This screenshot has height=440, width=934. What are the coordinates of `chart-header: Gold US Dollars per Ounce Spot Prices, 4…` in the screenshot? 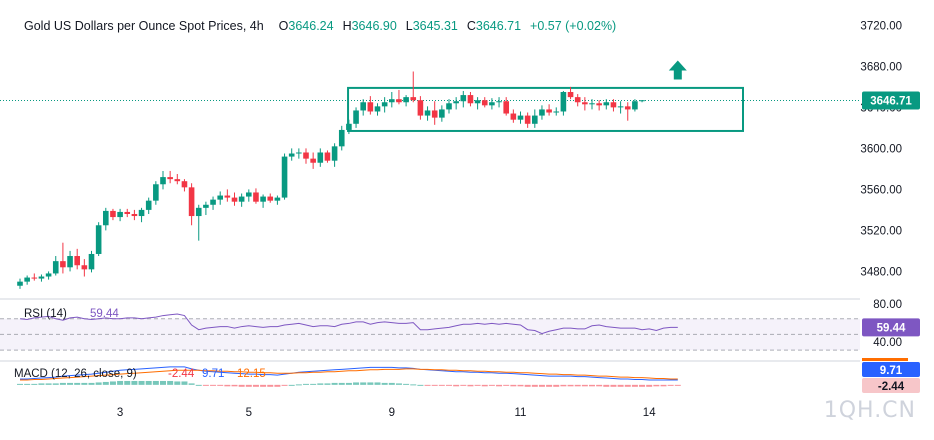 It's located at (320, 26).